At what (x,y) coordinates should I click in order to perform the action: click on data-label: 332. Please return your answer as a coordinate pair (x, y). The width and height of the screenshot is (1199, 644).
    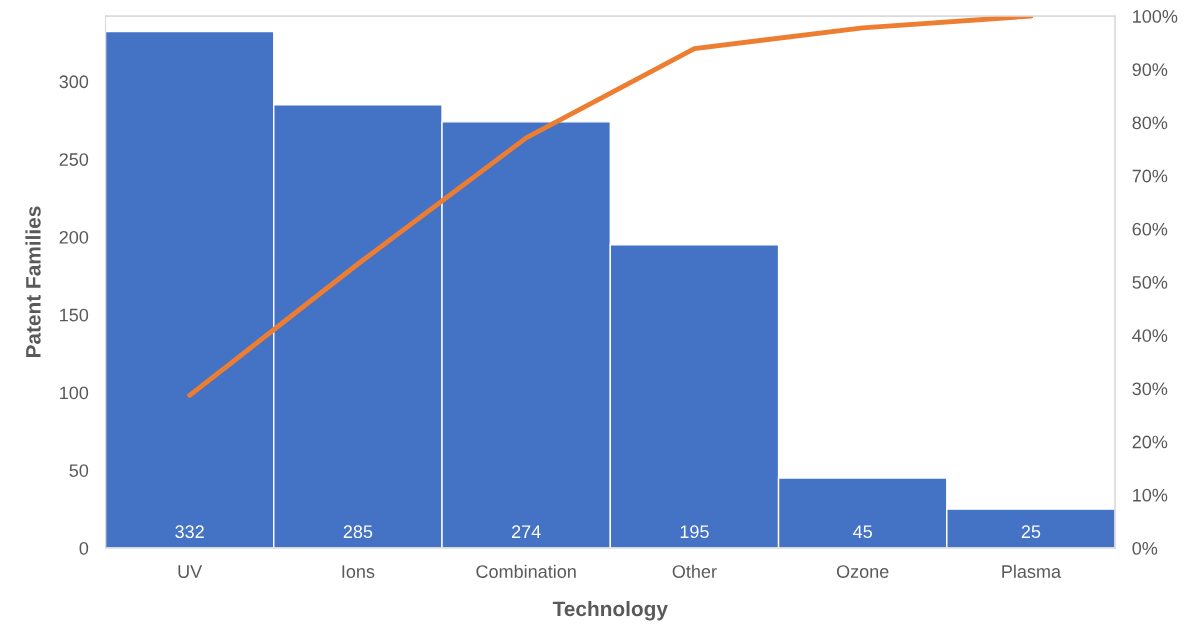
    Looking at the image, I should click on (189, 532).